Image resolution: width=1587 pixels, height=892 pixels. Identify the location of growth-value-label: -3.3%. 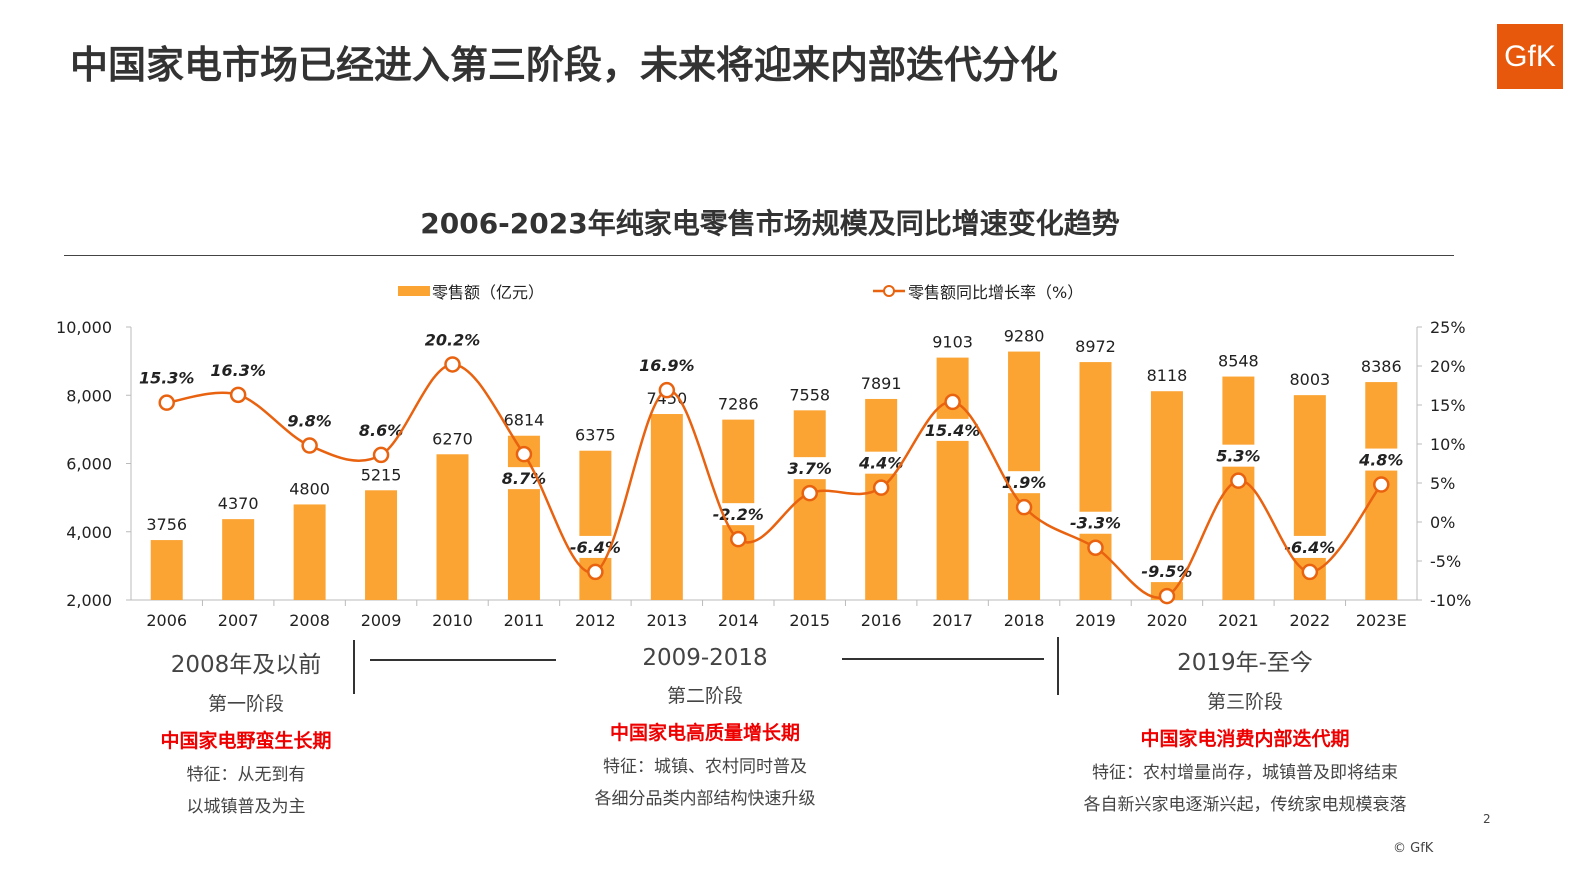
(1095, 523).